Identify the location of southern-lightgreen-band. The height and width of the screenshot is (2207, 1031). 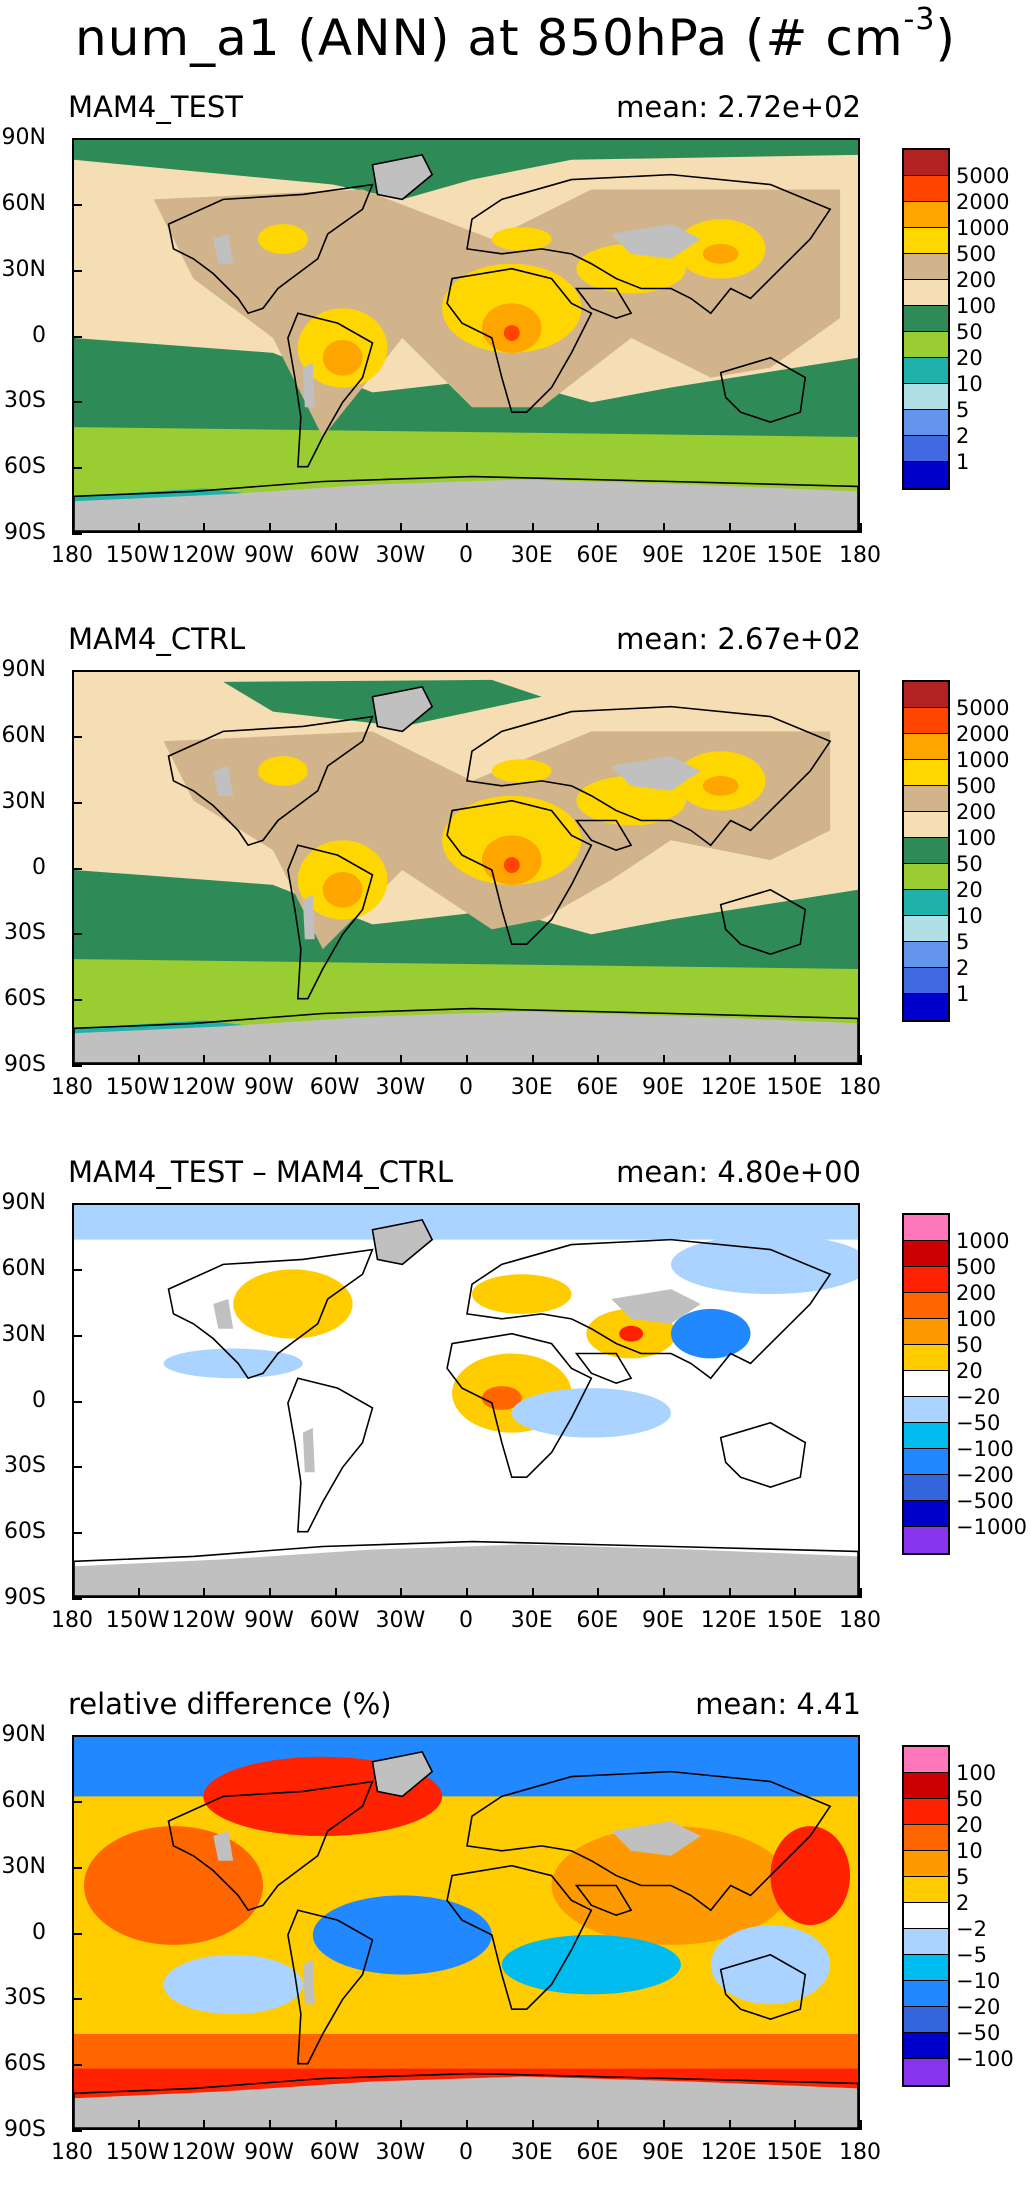
(466, 464).